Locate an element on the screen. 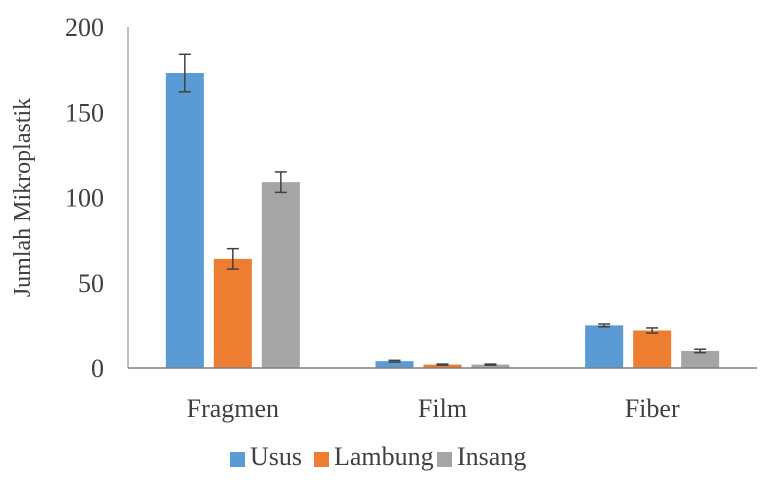 The image size is (765, 487). x-tick-label: Film is located at coordinates (442, 408).